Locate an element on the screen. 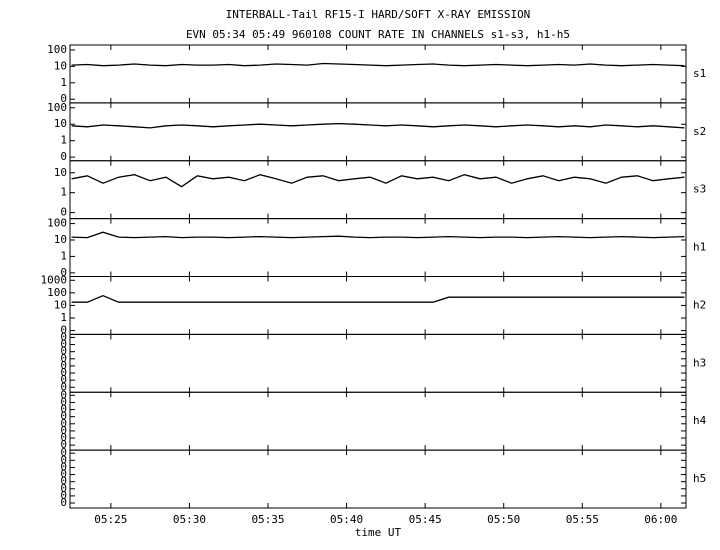  x-tick-label: 05:45 is located at coordinates (425, 519).